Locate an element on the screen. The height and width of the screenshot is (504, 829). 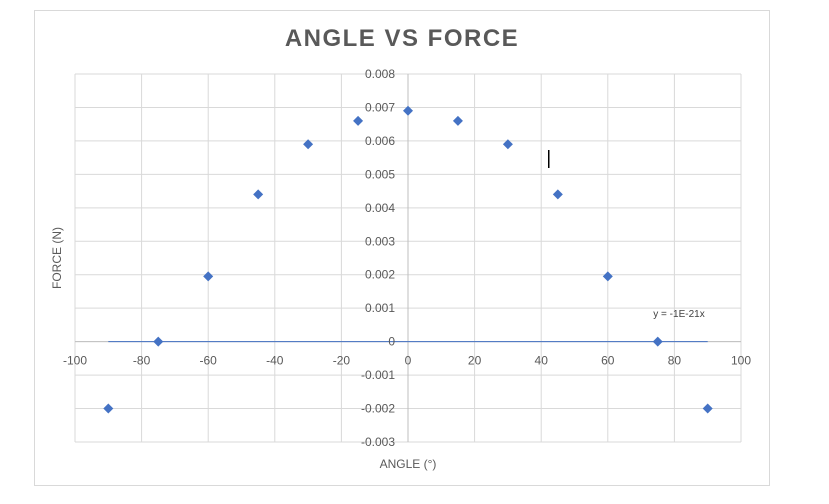
x-tick-label: 20 is located at coordinates (475, 361).